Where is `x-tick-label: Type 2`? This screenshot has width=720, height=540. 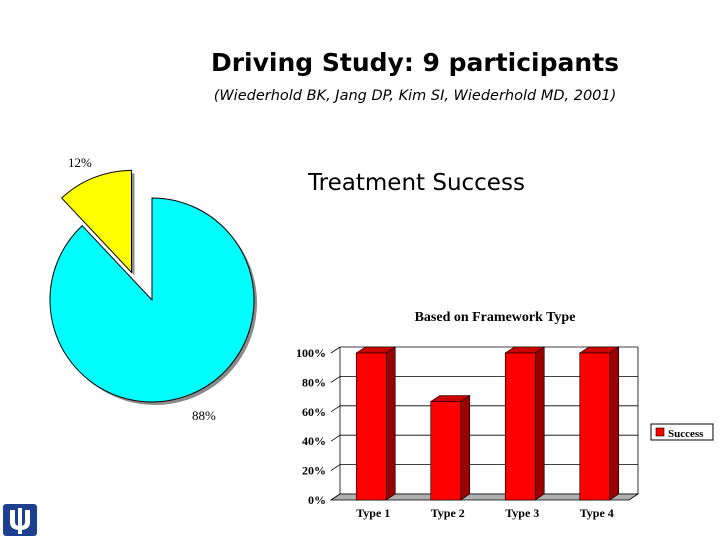 x-tick-label: Type 2 is located at coordinates (448, 513).